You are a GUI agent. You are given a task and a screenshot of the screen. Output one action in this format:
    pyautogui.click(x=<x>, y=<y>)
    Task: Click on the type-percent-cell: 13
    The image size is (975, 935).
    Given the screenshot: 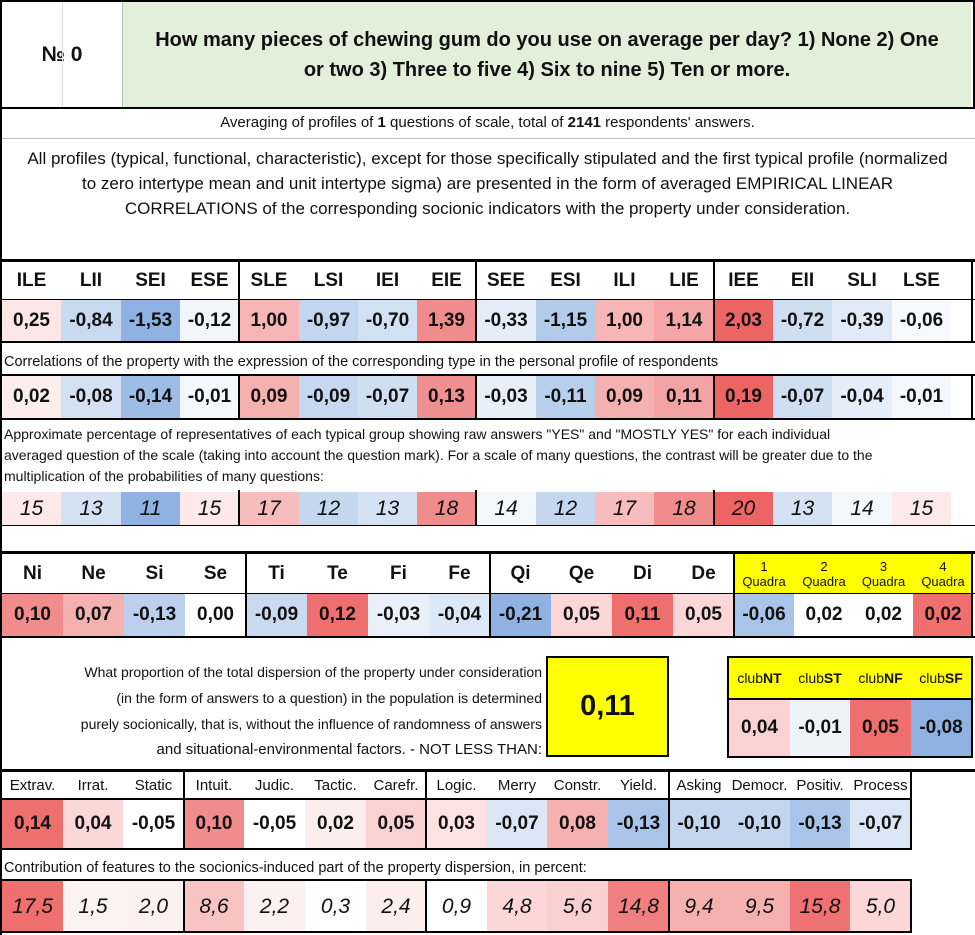 What is the action you would take?
    pyautogui.click(x=387, y=509)
    